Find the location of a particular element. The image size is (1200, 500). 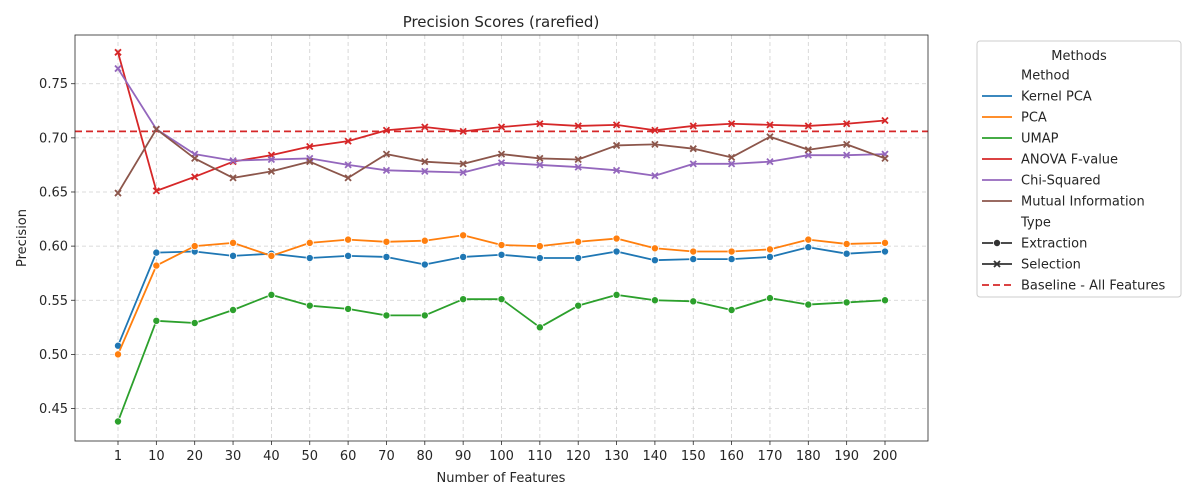

legend-type-header: Type is located at coordinates (1035, 223).